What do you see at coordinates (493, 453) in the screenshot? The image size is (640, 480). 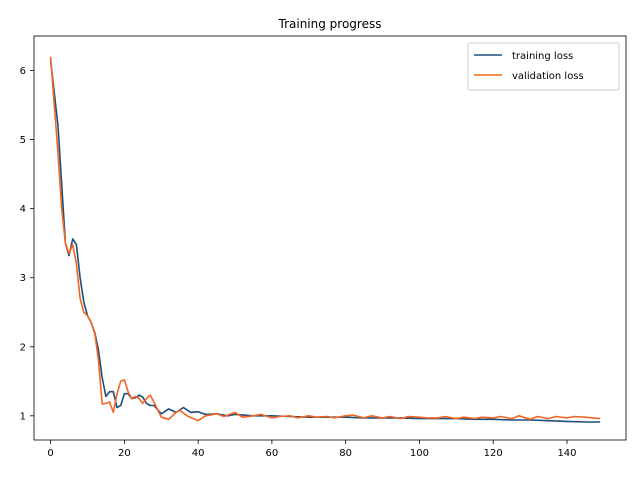 I see `x-tick-label: 120` at bounding box center [493, 453].